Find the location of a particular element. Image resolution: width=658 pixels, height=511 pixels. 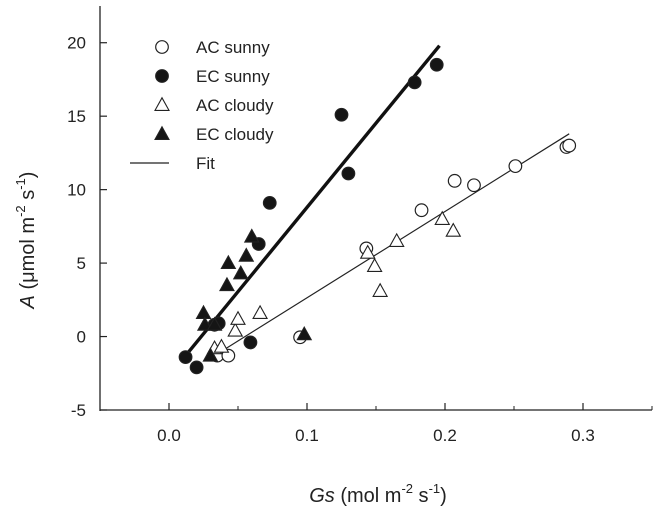

y-axis-title-sup2: -1 is located at coordinates (20, 184).